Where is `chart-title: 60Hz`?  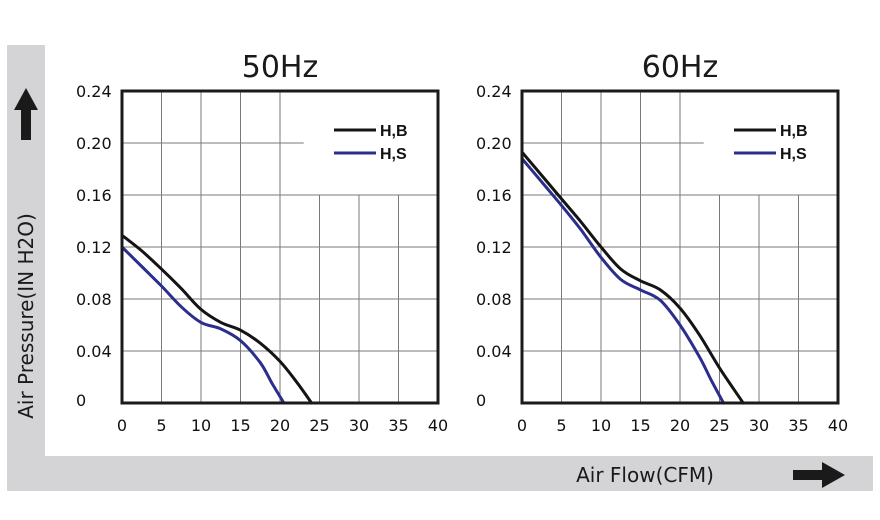
chart-title: 60Hz is located at coordinates (680, 67).